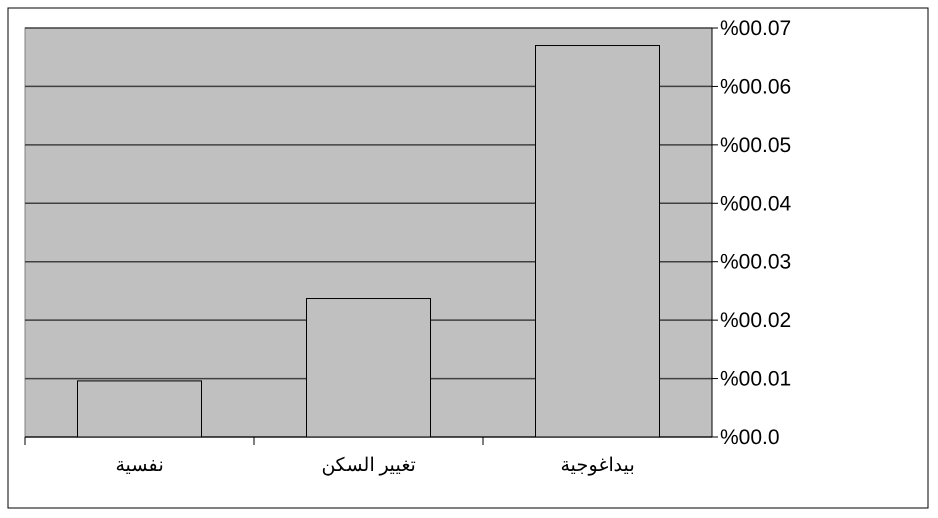 The width and height of the screenshot is (938, 518). I want to click on y-tick-label: %00.05, so click(756, 145).